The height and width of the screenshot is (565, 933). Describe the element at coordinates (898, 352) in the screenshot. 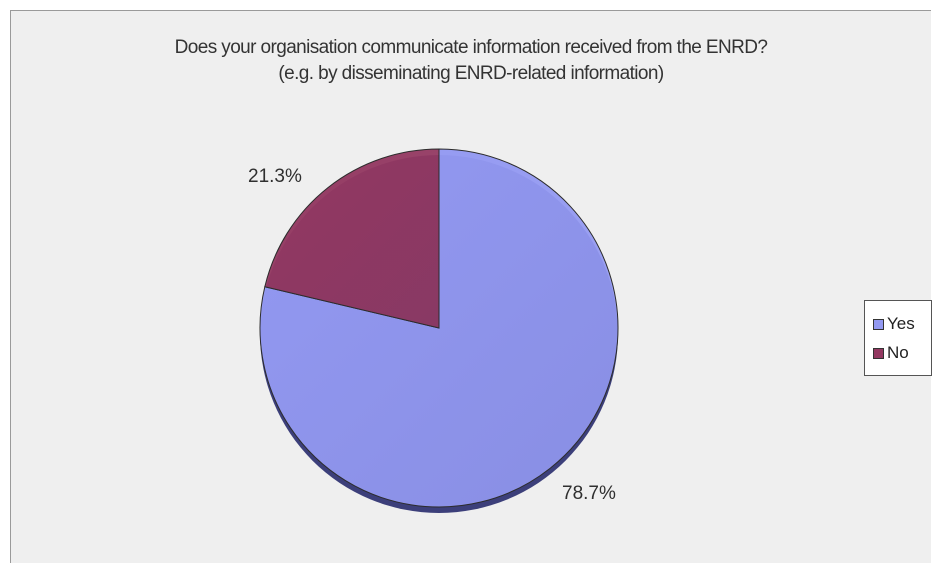

I see `legend-label-no: No` at that location.